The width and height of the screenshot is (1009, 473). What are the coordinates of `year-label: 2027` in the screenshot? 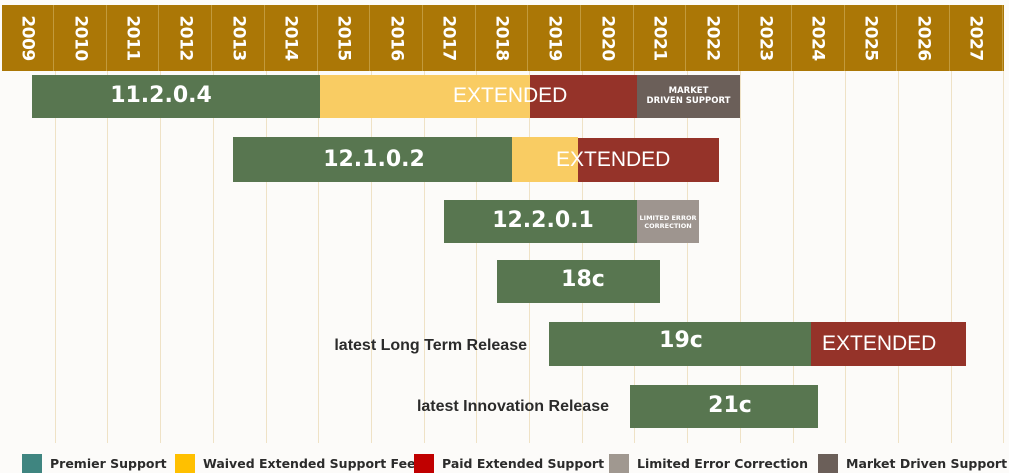 It's located at (976, 38).